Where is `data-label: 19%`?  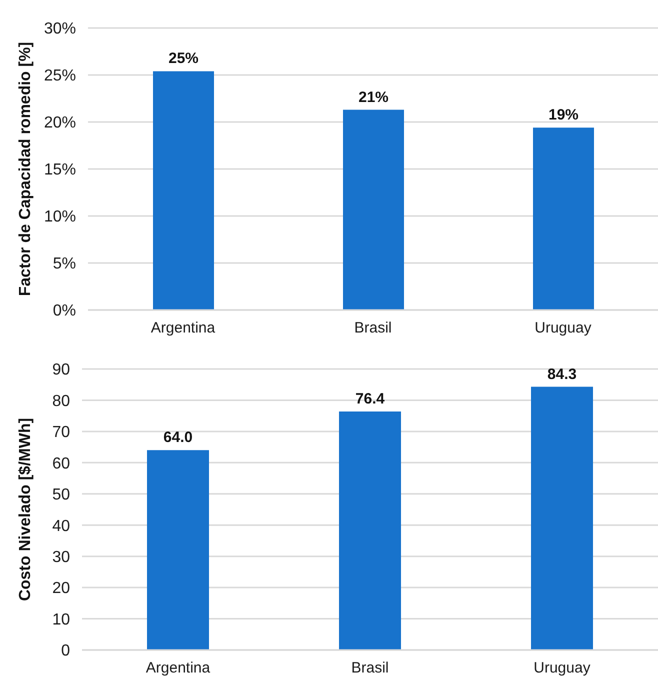
data-label: 19% is located at coordinates (563, 115).